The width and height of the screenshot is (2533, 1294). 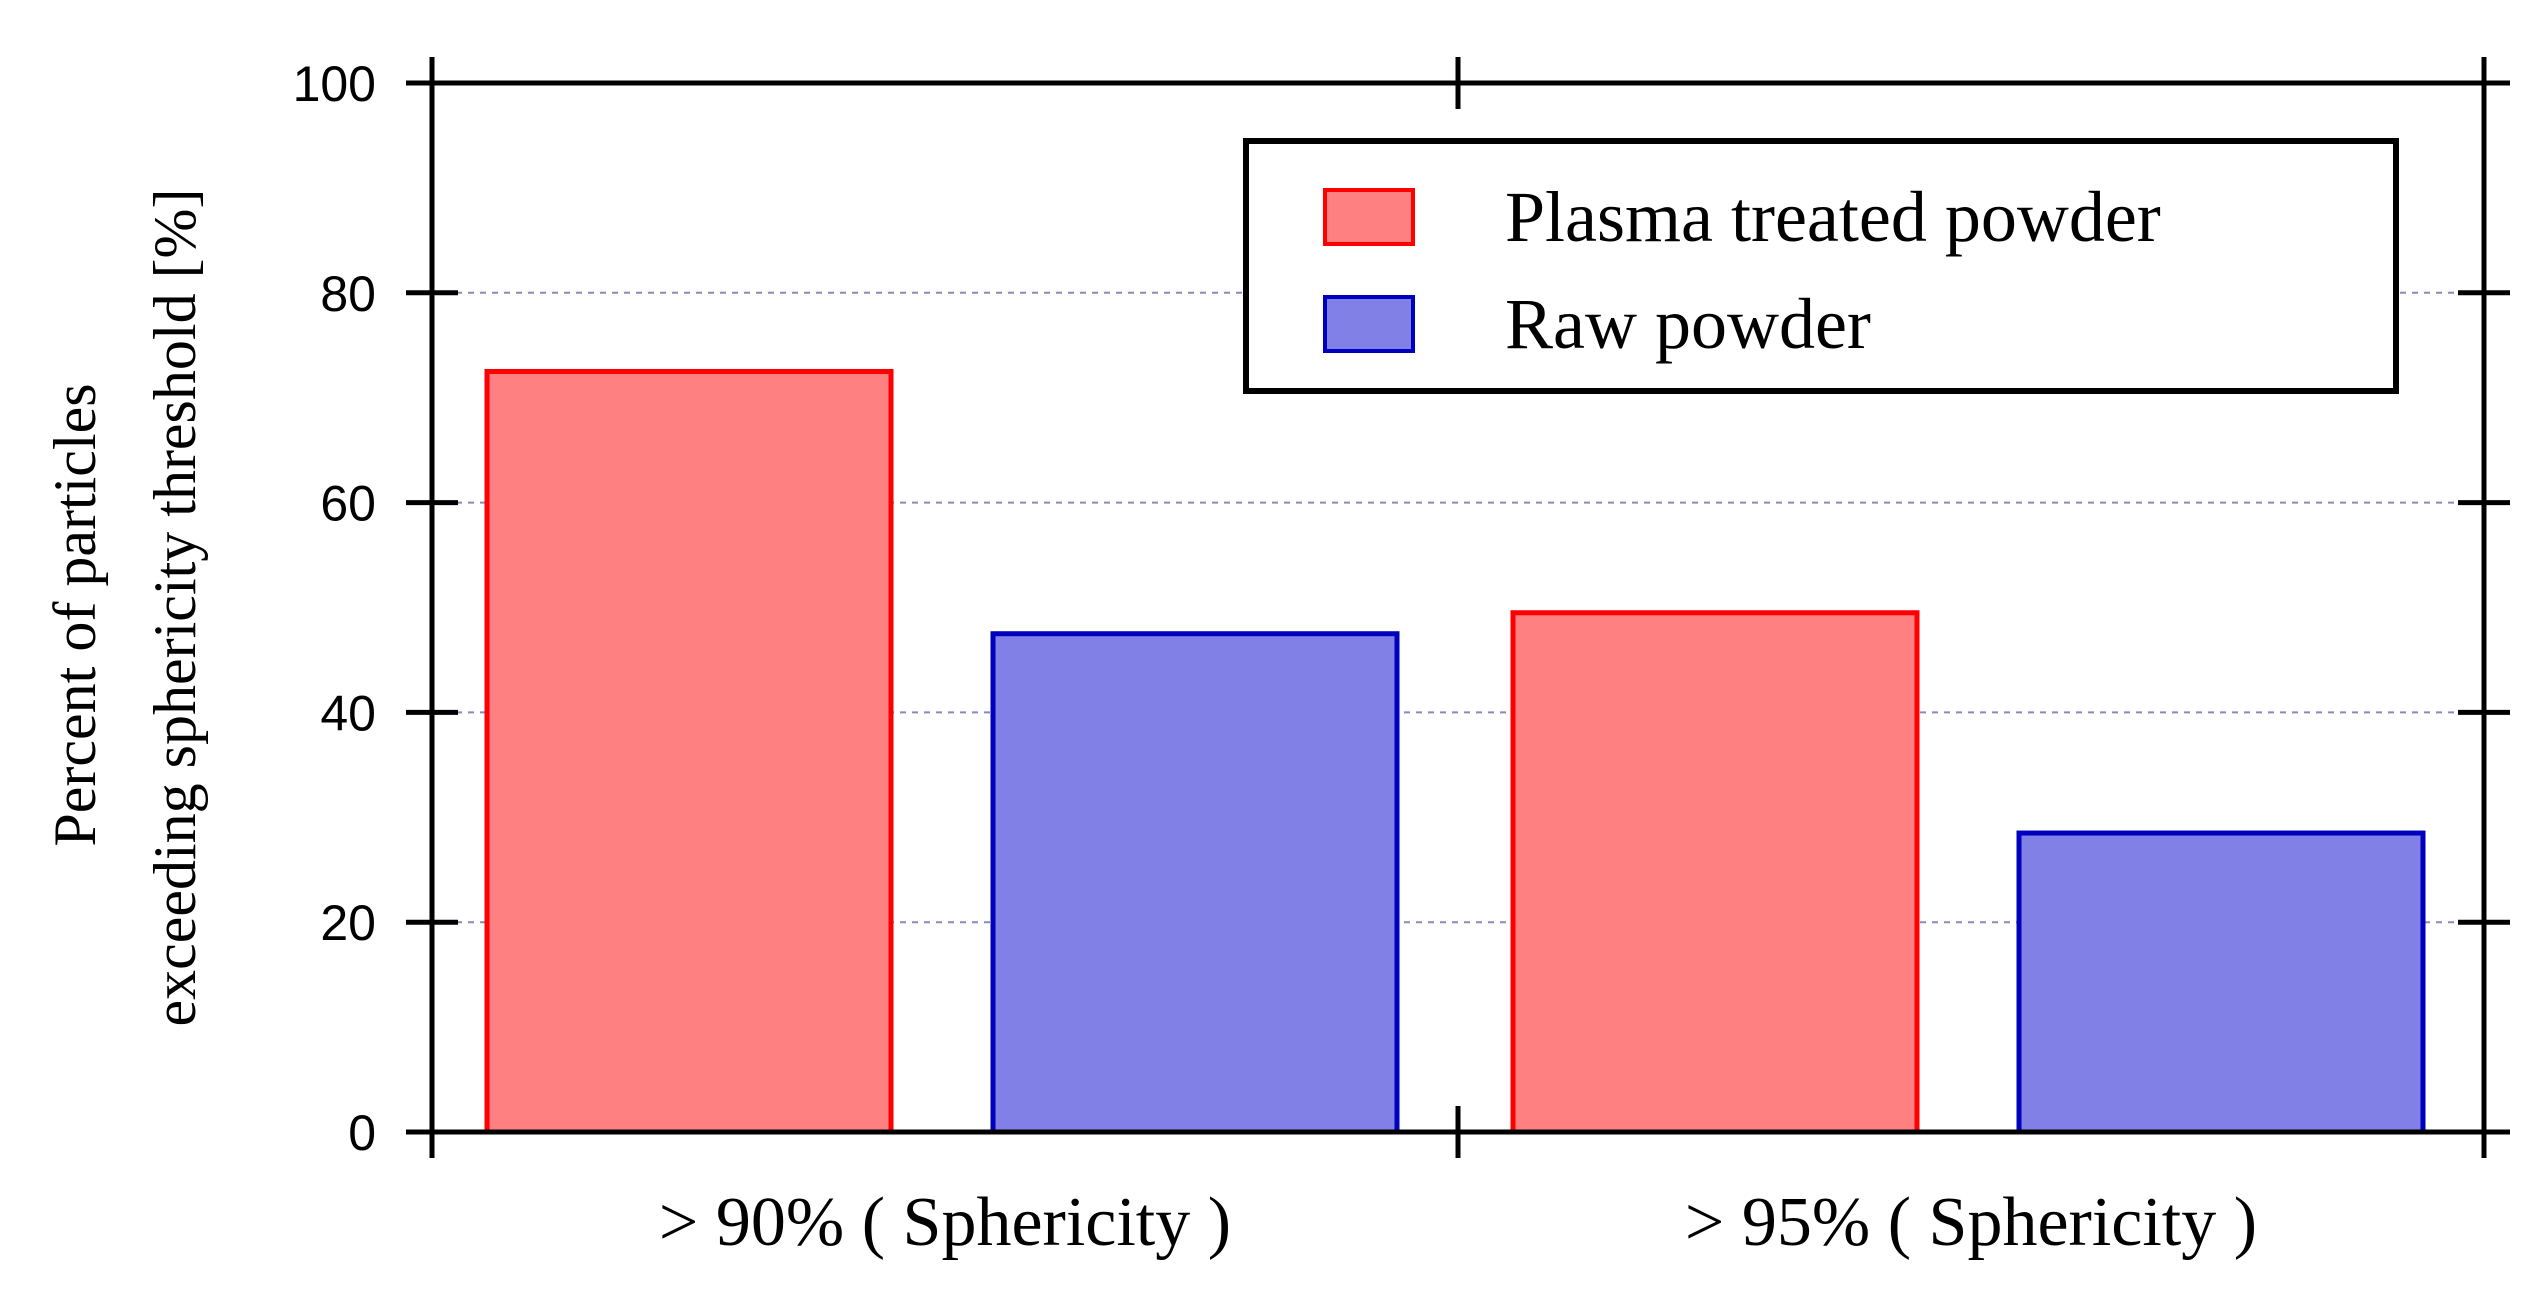 What do you see at coordinates (175, 607) in the screenshot?
I see `y-axis-label-line-2: exceeding sphericity threshold [%]` at bounding box center [175, 607].